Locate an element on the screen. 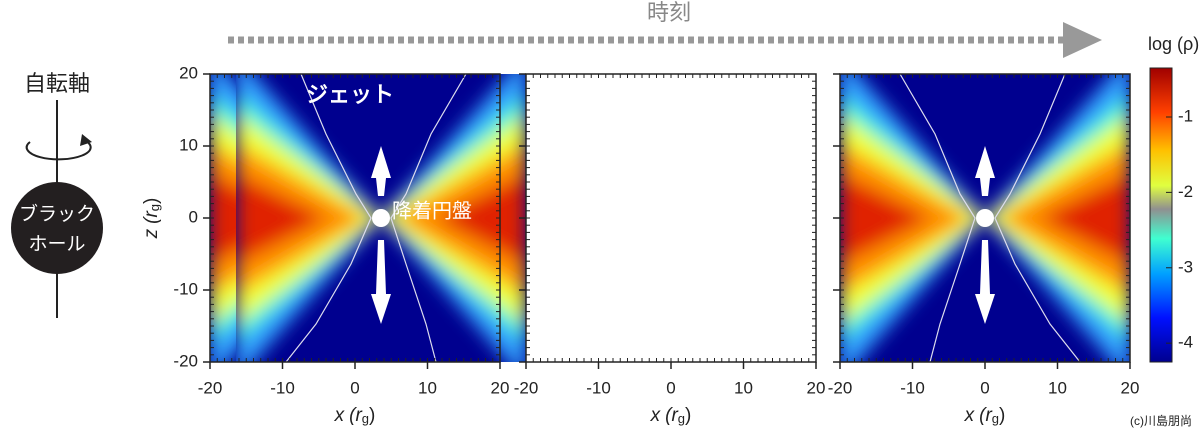 The width and height of the screenshot is (1200, 438). colorbar-tick-label: -1 is located at coordinates (1185, 115).